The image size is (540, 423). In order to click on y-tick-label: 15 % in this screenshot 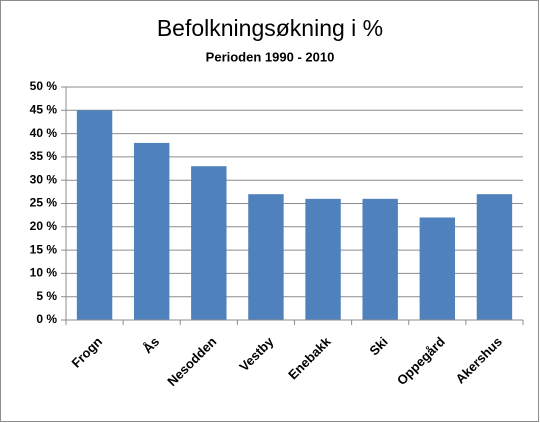, I will do `click(44, 249)`.